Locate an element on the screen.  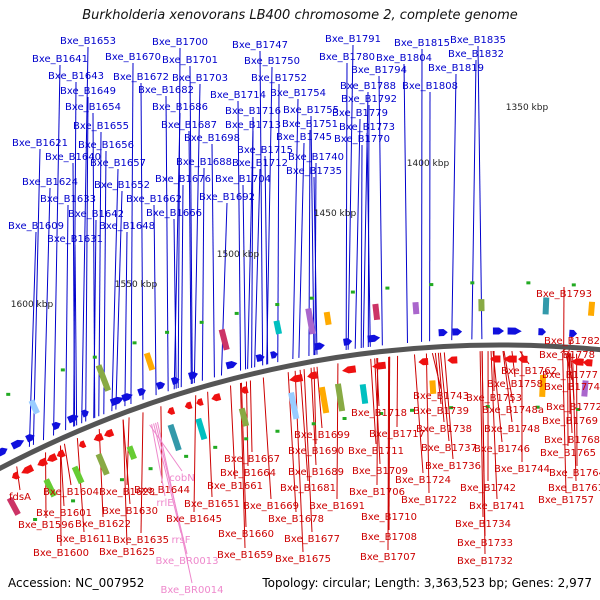
scale-label: 1550 kbp is located at coordinates (136, 285).